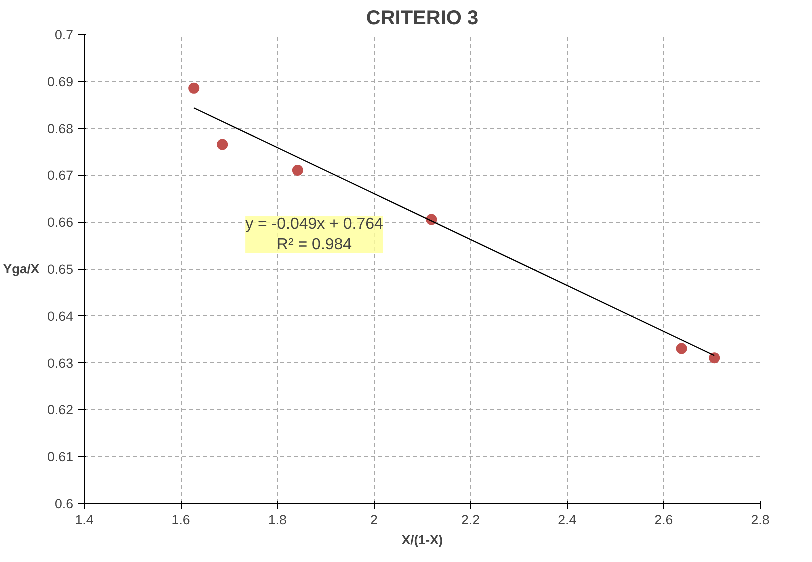 Image resolution: width=812 pixels, height=562 pixels. What do you see at coordinates (61, 410) in the screenshot?
I see `y-tick-label: 0.62` at bounding box center [61, 410].